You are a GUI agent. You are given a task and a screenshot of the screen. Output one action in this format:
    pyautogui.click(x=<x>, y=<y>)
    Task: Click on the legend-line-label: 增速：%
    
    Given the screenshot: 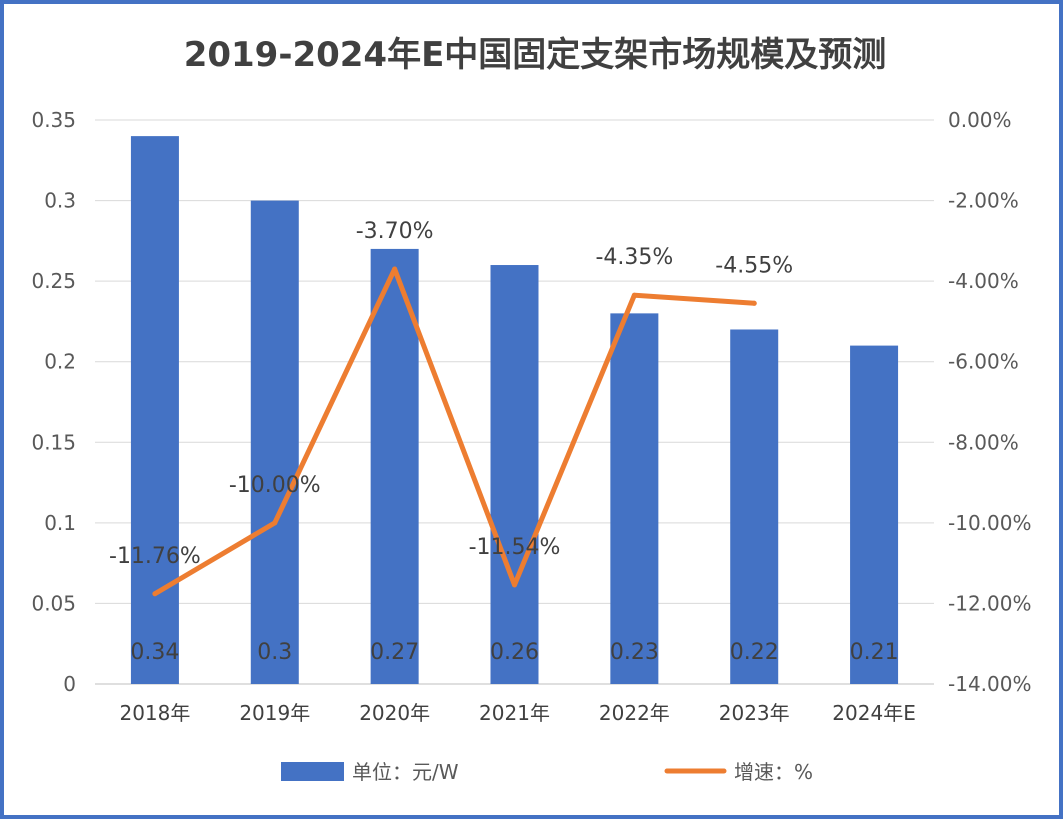 What is the action you would take?
    pyautogui.click(x=773, y=772)
    